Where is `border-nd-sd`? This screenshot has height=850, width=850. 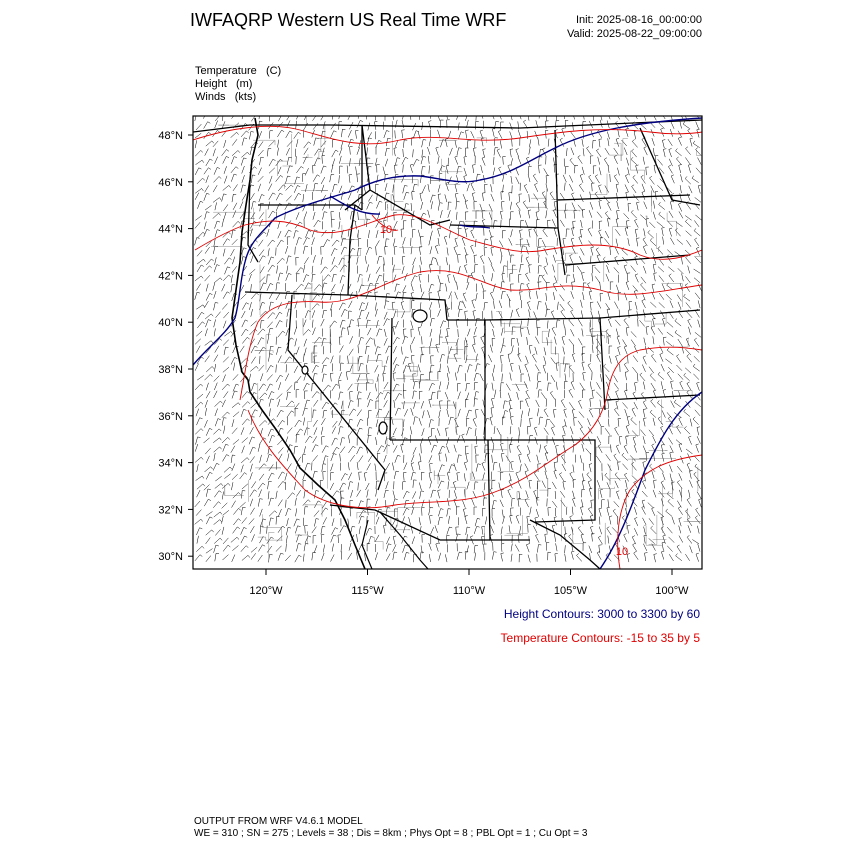 border-nd-sd is located at coordinates (624, 197).